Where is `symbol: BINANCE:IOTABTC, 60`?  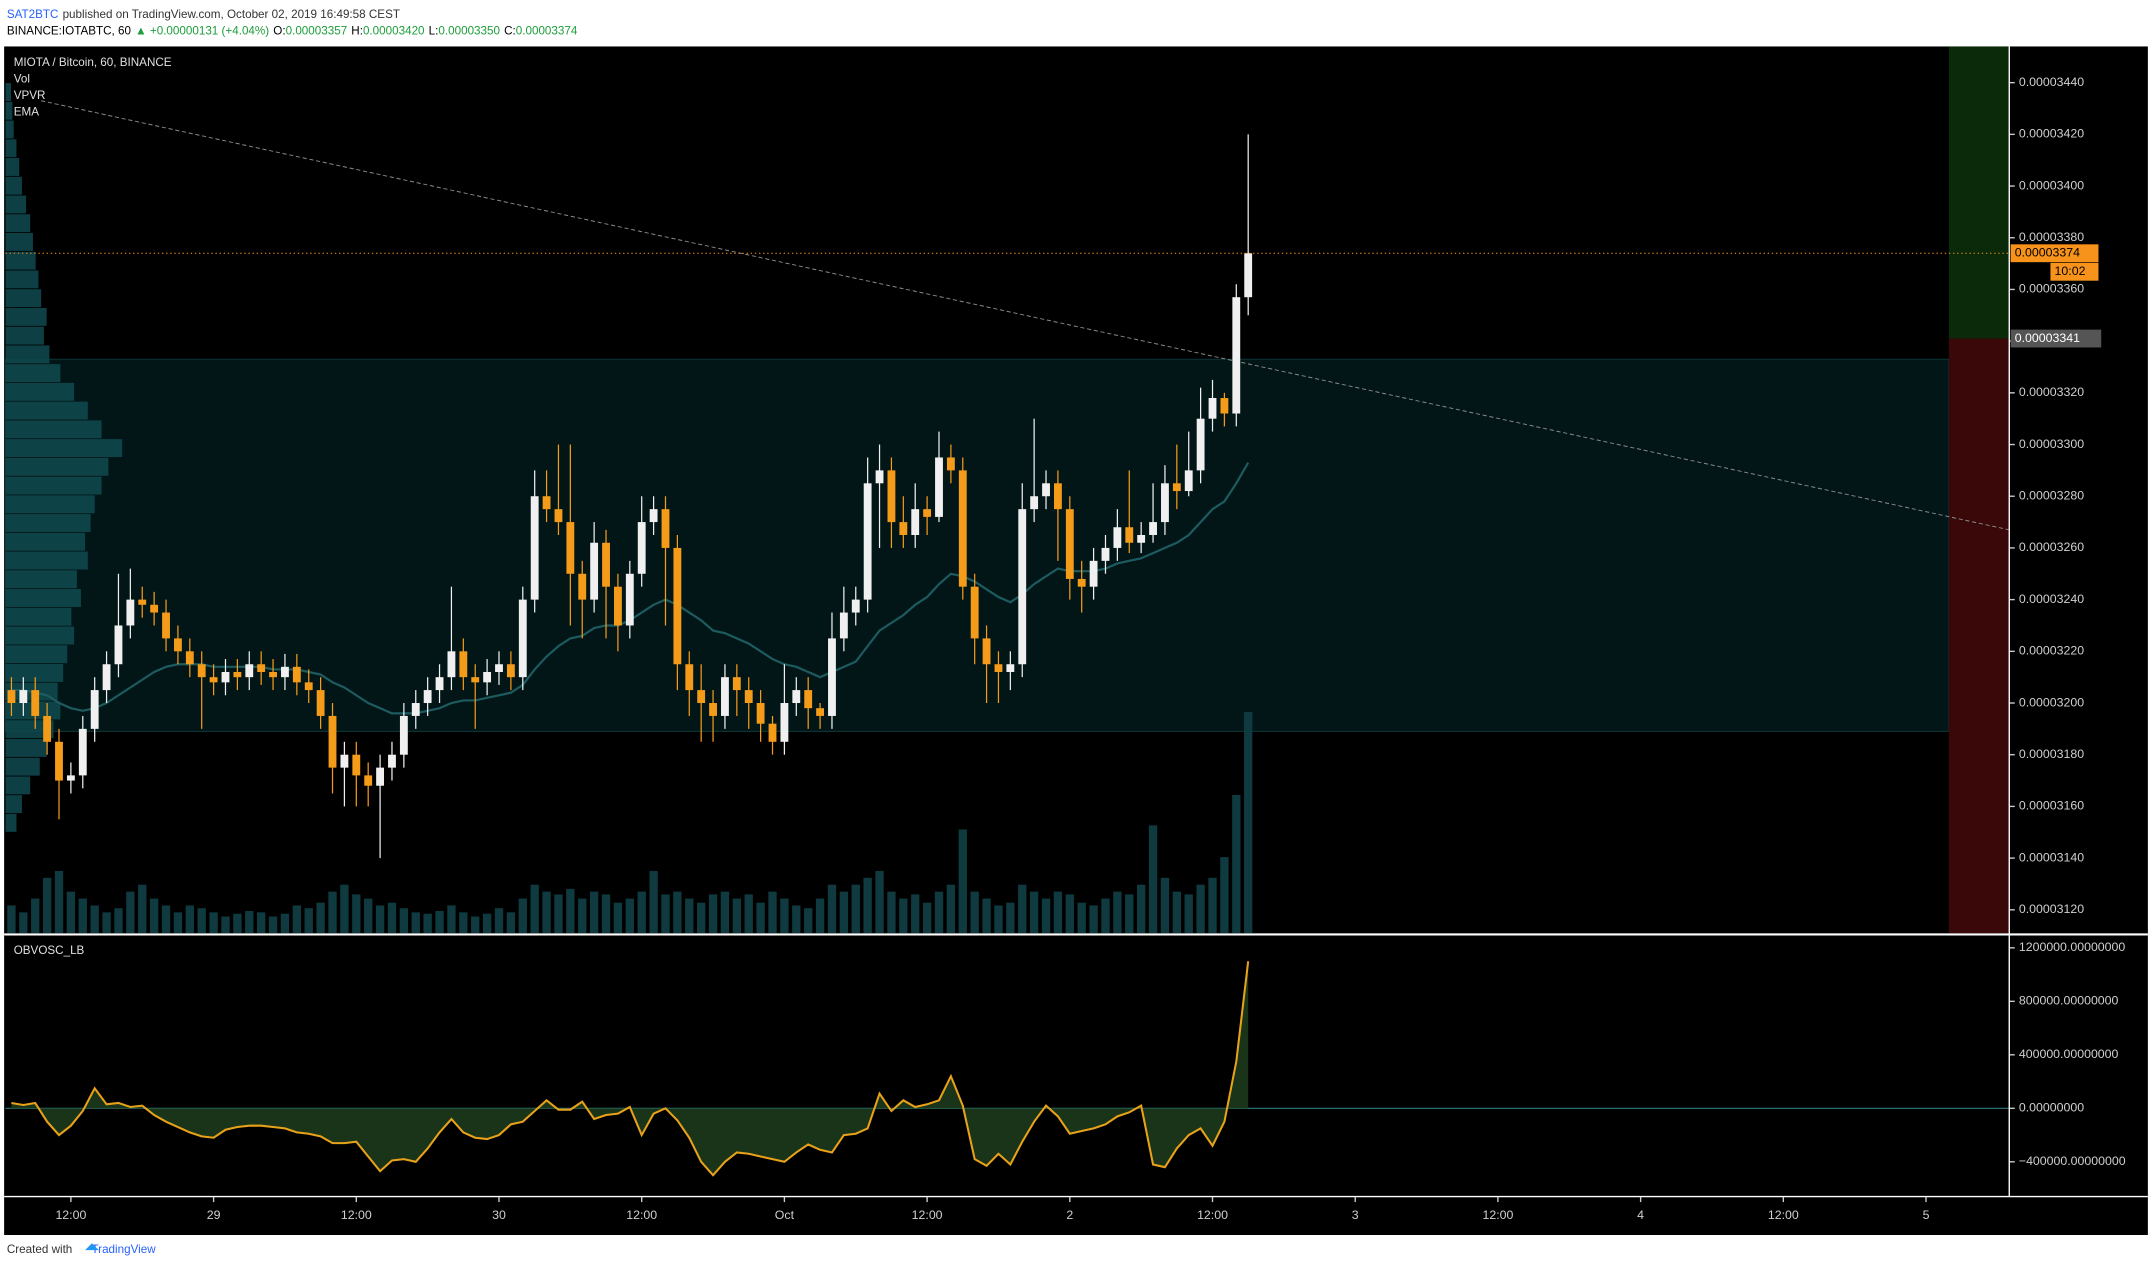
symbol: BINANCE:IOTABTC, 60 is located at coordinates (69, 30).